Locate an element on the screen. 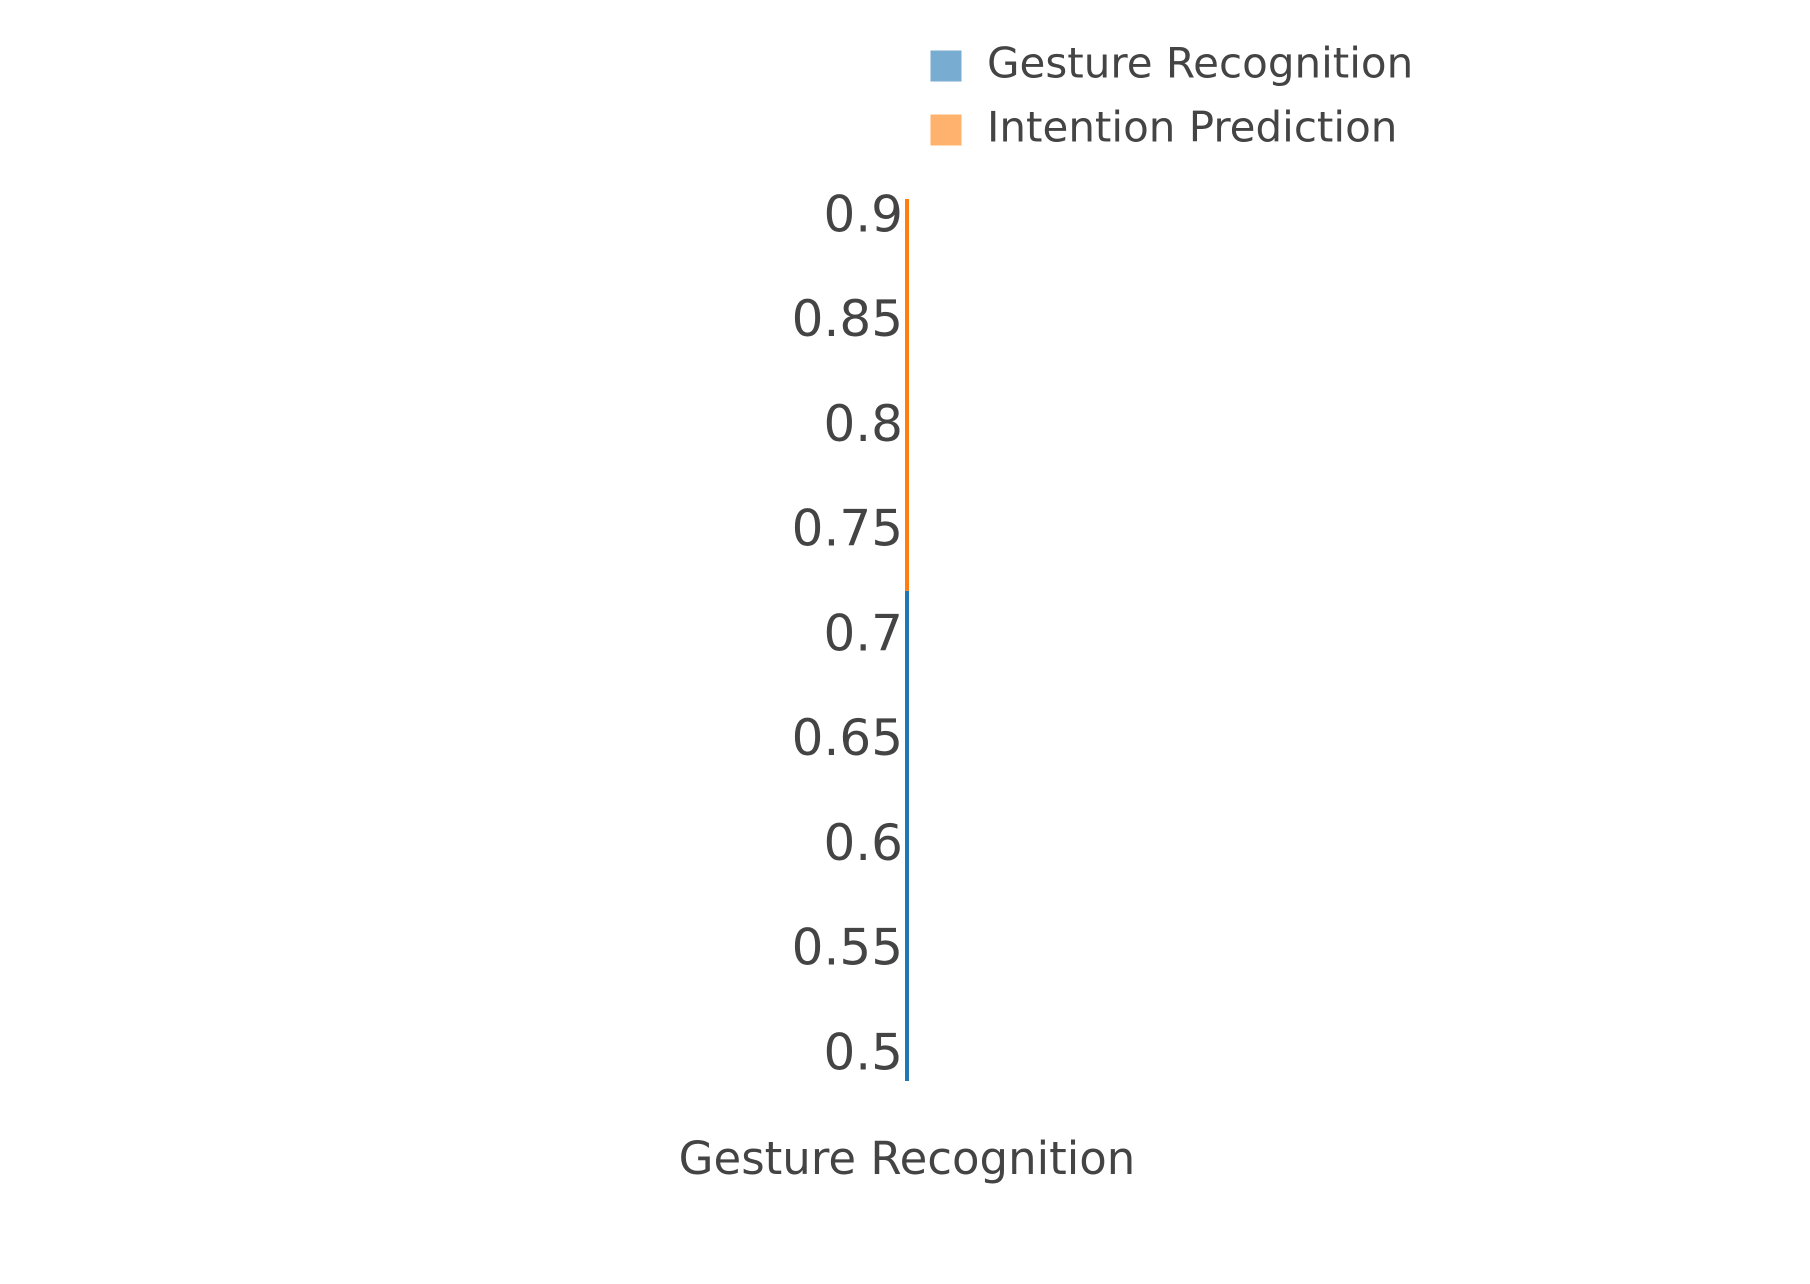 This screenshot has height=1284, width=1810. y-tick-label: 0.65 is located at coordinates (847, 738).